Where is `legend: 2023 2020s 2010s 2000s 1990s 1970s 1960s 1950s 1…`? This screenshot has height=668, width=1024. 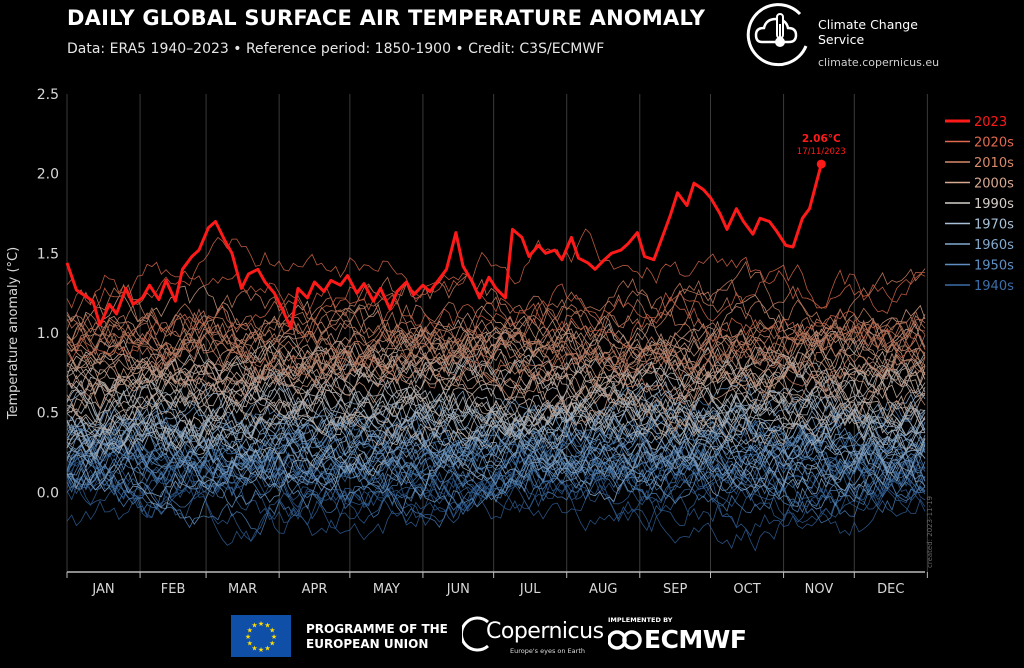
legend: 2023 2020s 2010s 2000s 1990s 1970s 1960s 1950s 1… is located at coordinates (979, 204).